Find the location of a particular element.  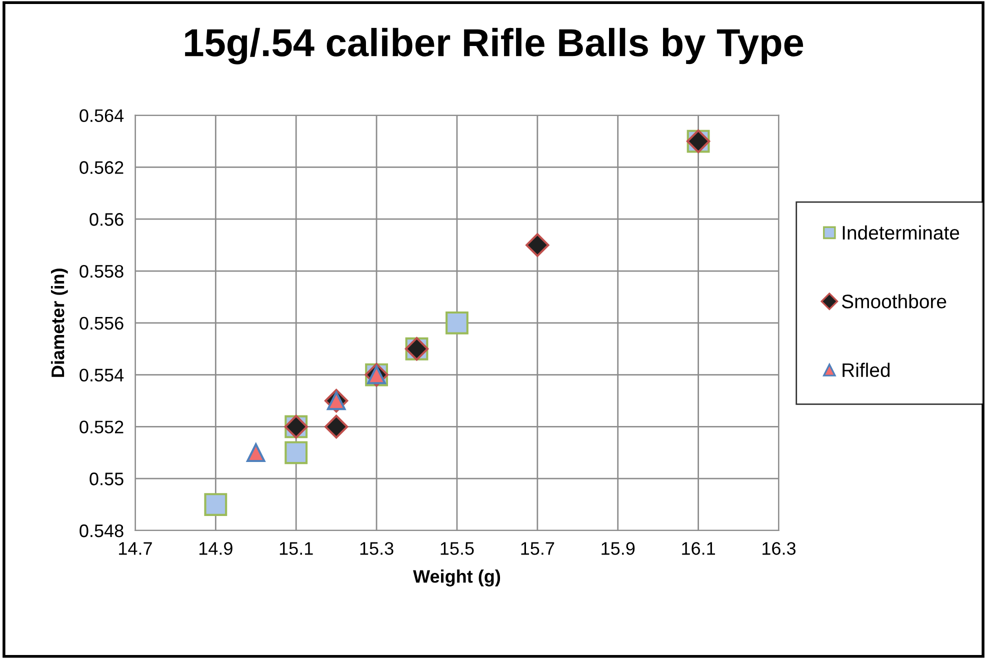

x-tick-label: 15.1 is located at coordinates (296, 548).